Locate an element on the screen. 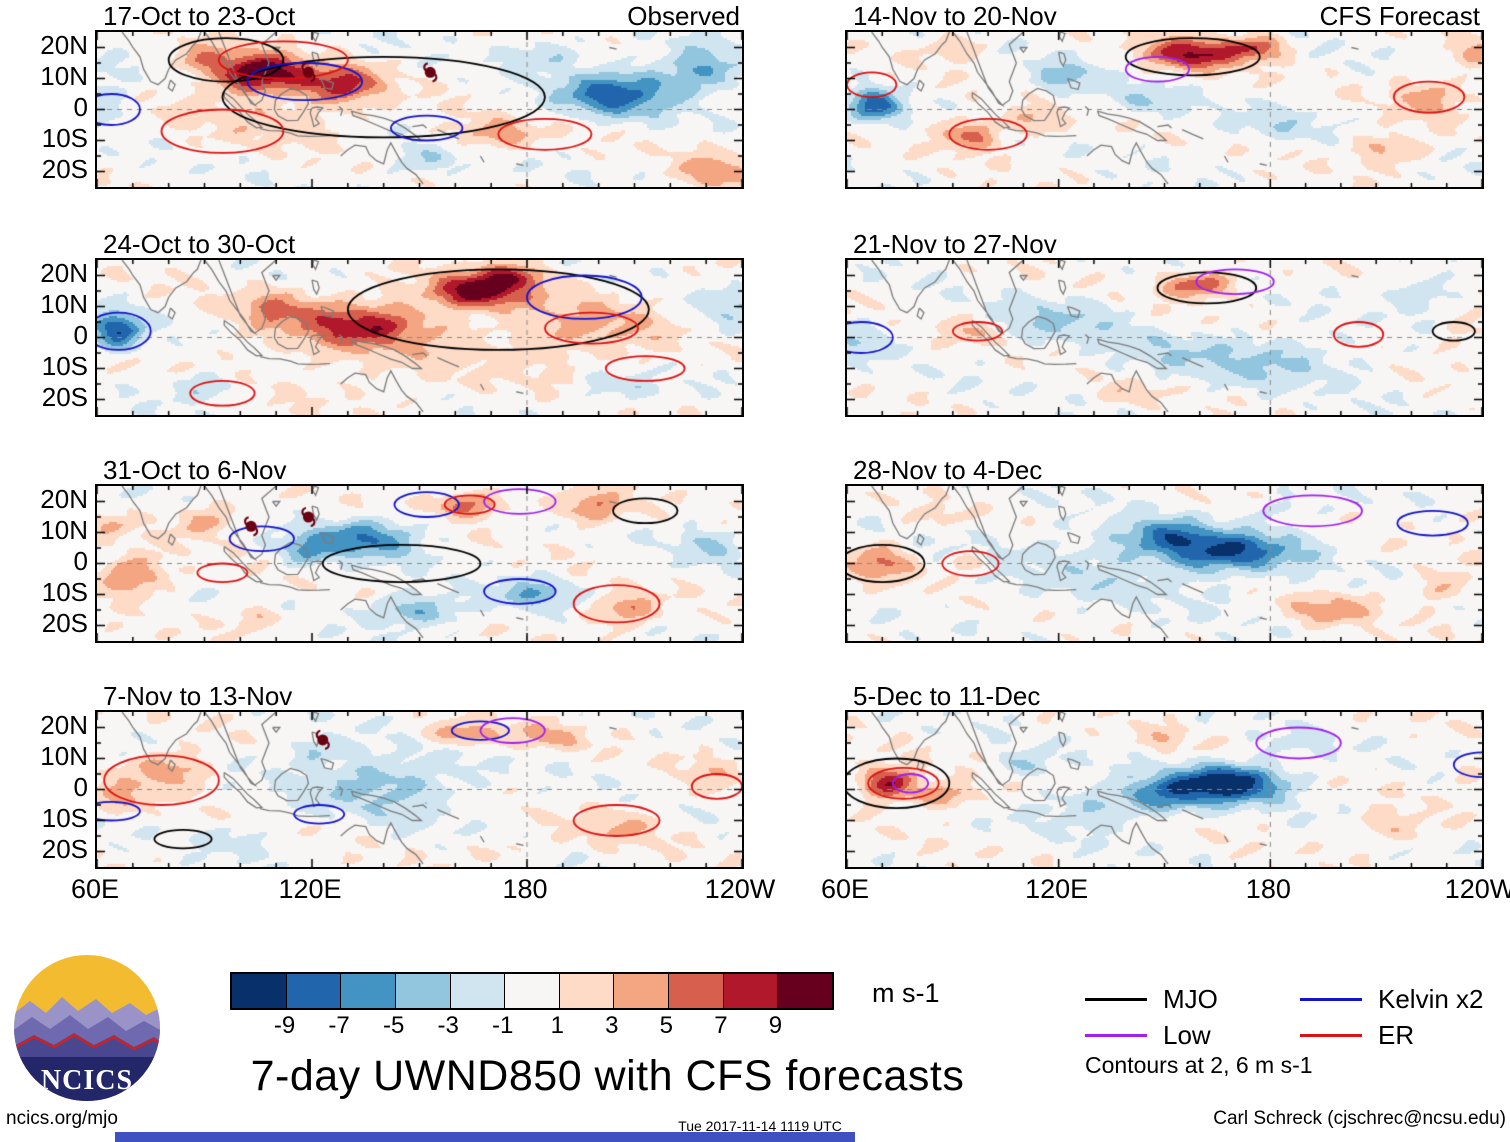 The height and width of the screenshot is (1142, 1510). panel-title: 21-Nov to 27-Nov is located at coordinates (955, 244).